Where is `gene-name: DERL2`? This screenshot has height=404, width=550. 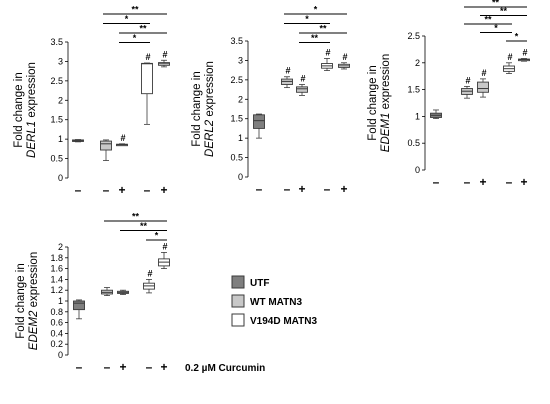
gene-name: DERL2 is located at coordinates (210, 138).